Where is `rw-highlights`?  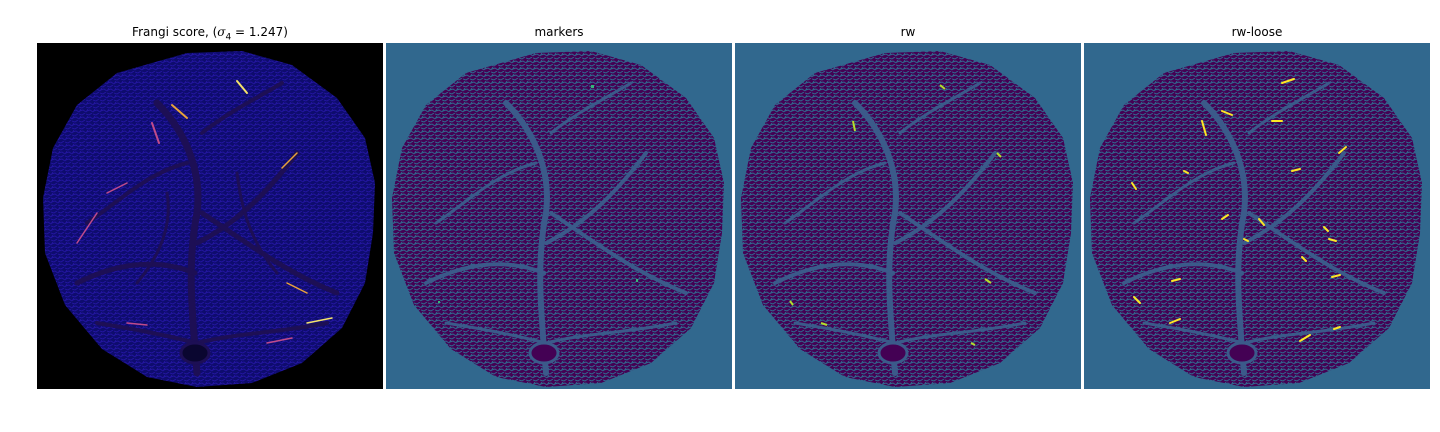 rw-highlights is located at coordinates (895, 215).